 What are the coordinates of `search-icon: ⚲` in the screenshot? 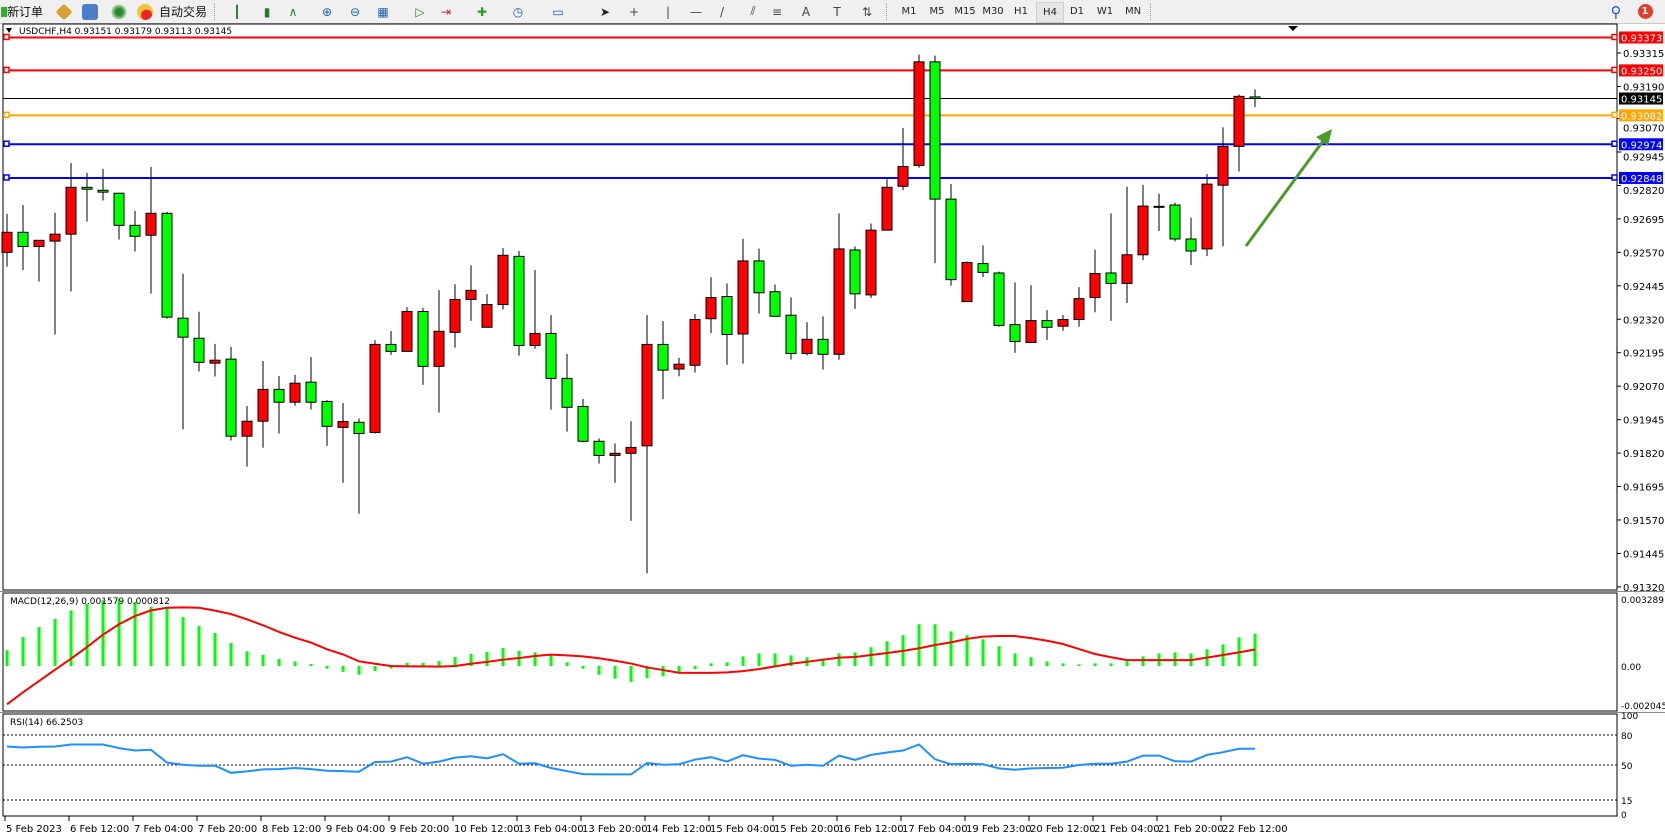 It's located at (1616, 11).